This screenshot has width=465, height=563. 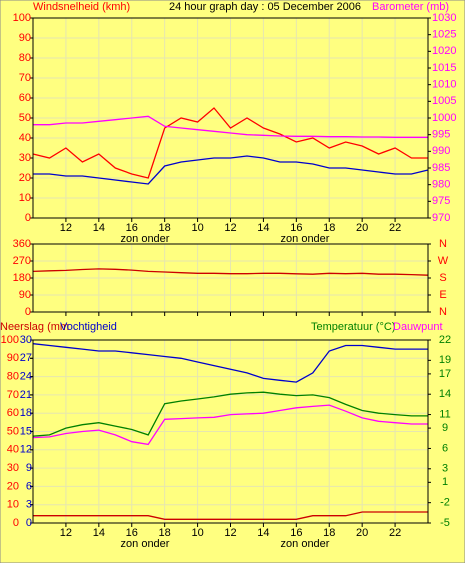 What do you see at coordinates (88, 327) in the screenshot?
I see `legend-entry: Vochtigheid` at bounding box center [88, 327].